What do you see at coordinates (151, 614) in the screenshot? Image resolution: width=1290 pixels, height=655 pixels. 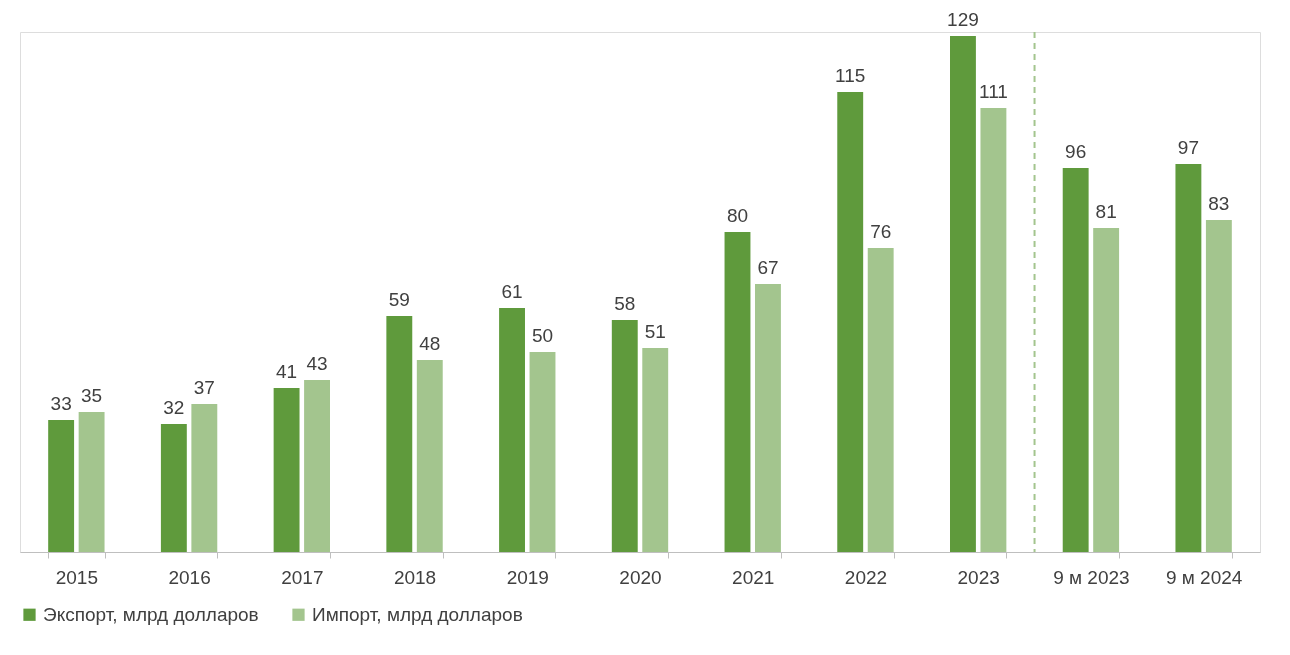 I see `legend-label: Экспорт, млрд долларов` at bounding box center [151, 614].